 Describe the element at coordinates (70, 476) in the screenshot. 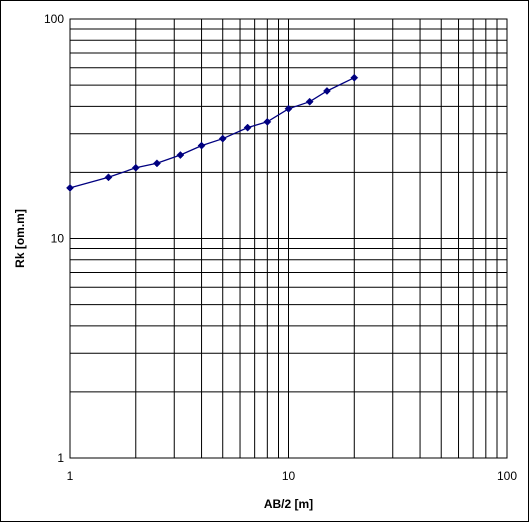

I see `x-tick-label: 1` at that location.